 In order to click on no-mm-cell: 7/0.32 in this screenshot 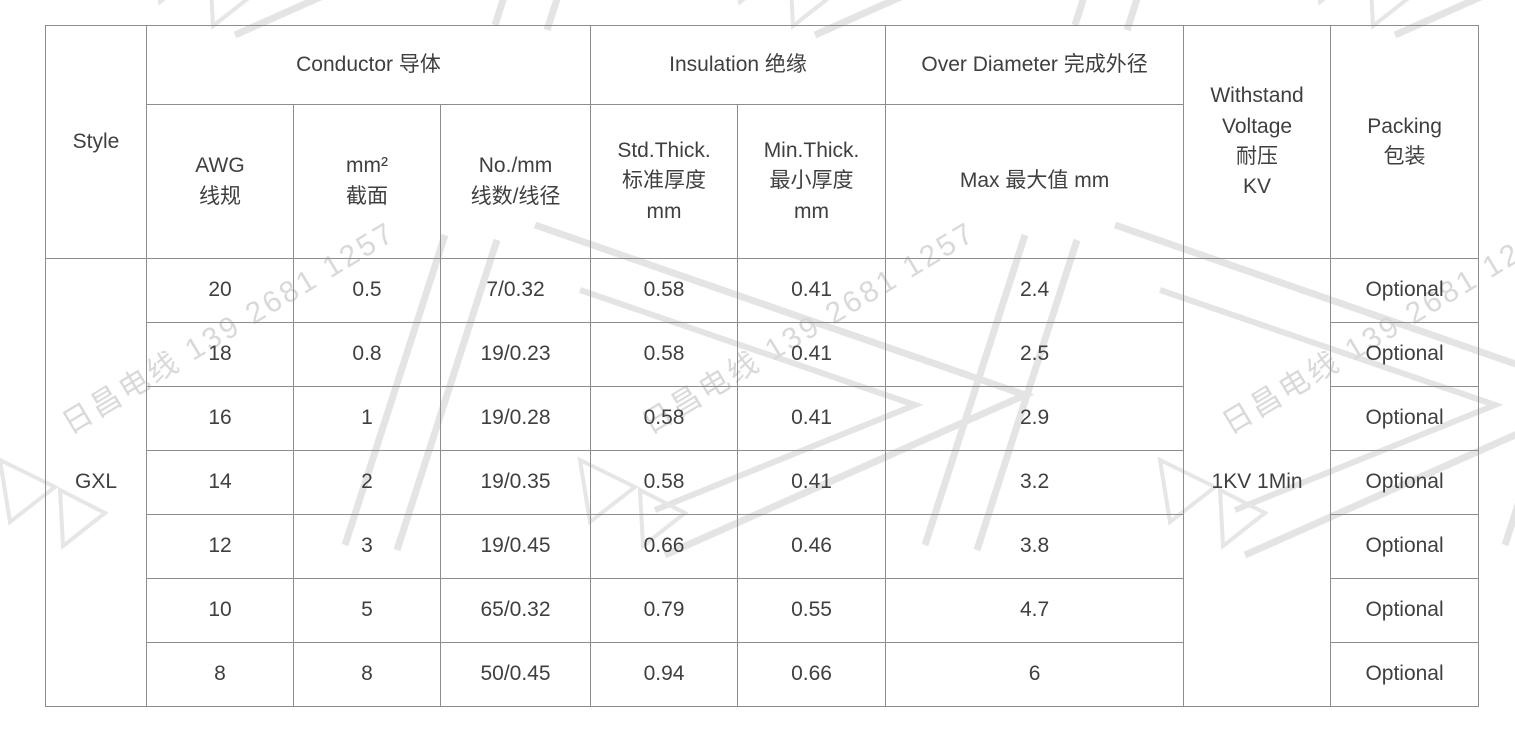, I will do `click(515, 290)`.